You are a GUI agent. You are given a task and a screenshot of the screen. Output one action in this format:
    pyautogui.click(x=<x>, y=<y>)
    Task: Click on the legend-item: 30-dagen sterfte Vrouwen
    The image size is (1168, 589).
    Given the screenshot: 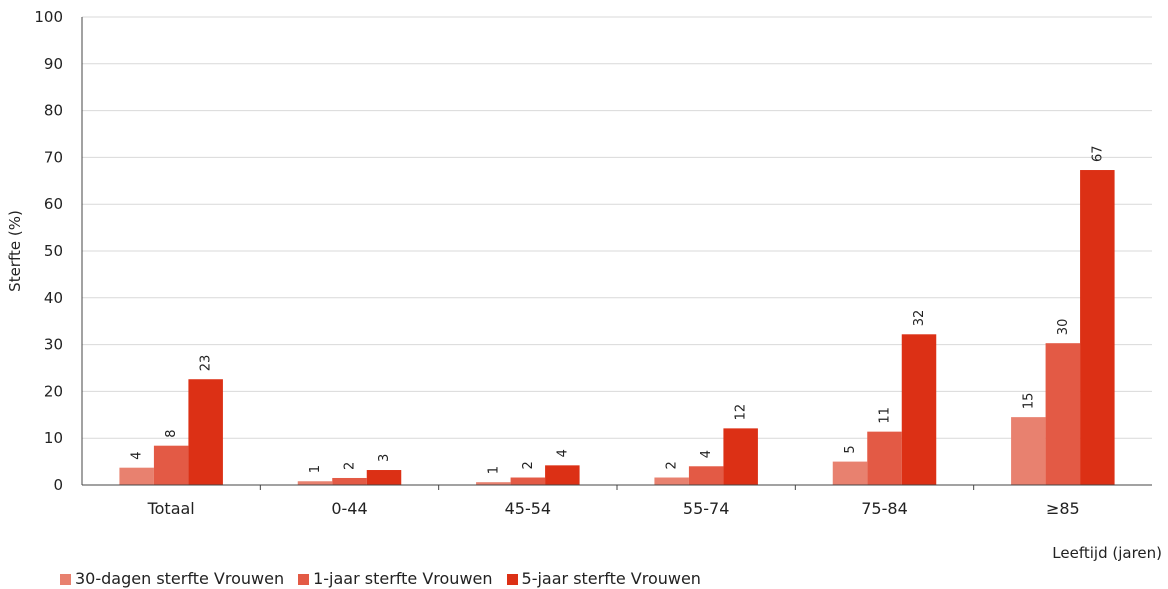 What is the action you would take?
    pyautogui.click(x=172, y=579)
    